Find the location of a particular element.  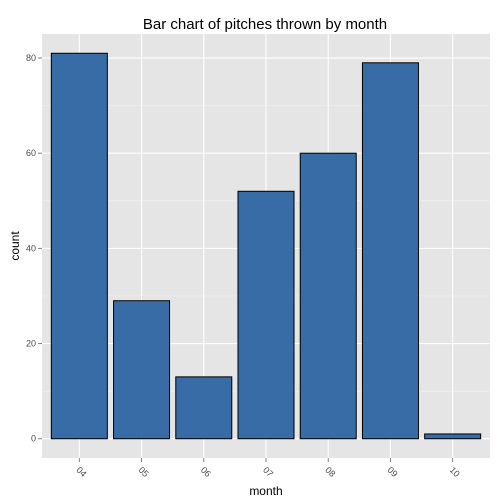

y-tick-label: 0 is located at coordinates (33, 439).